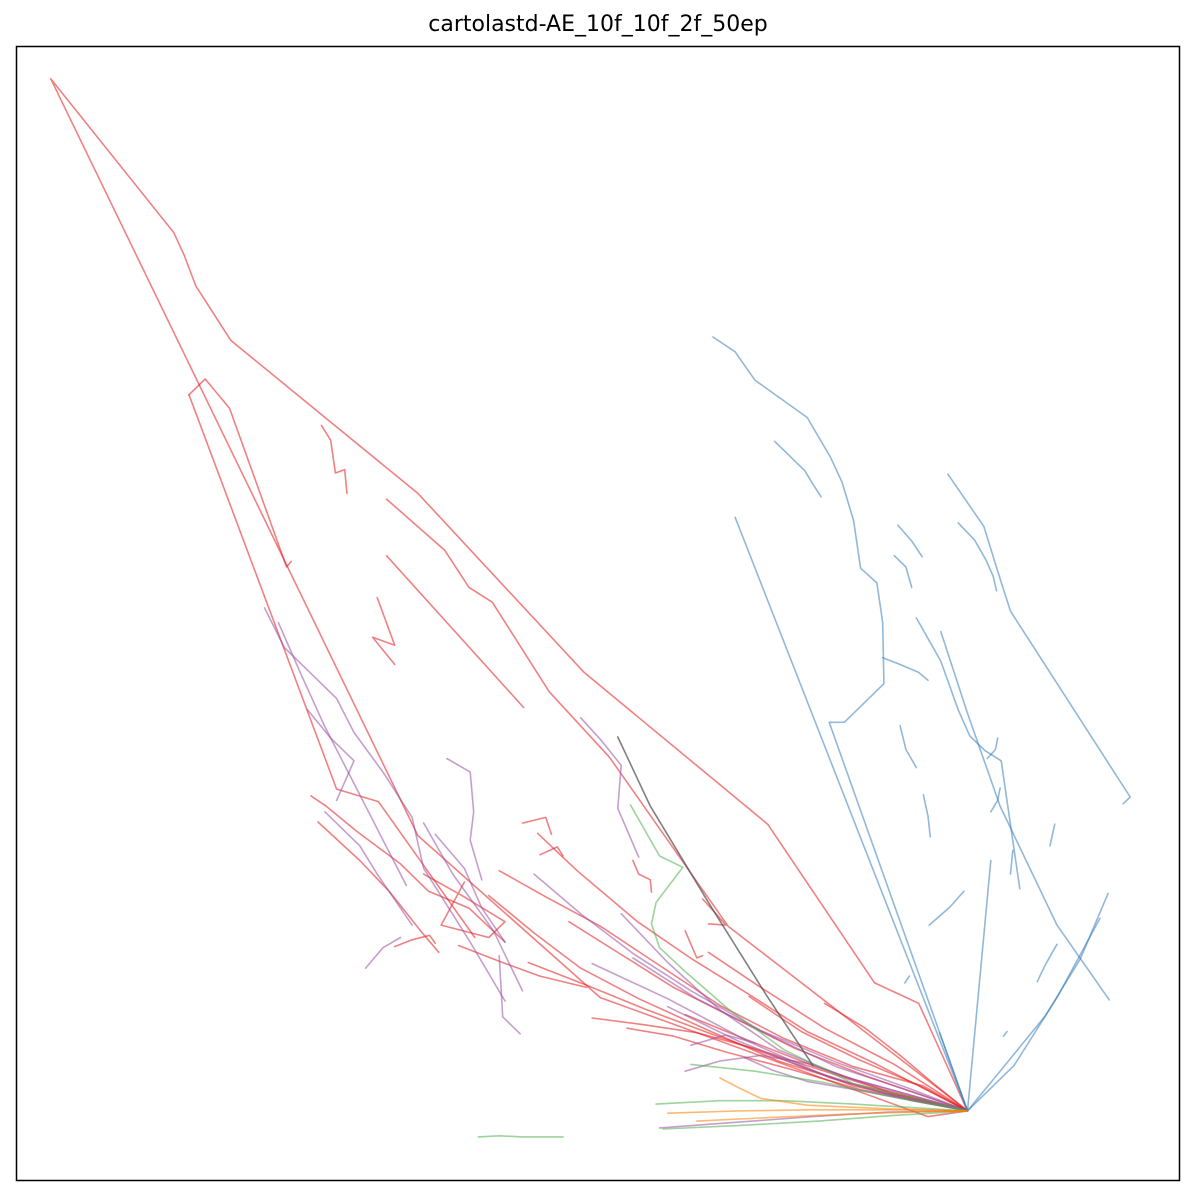 This screenshot has width=1196, height=1196. What do you see at coordinates (598, 24) in the screenshot?
I see `chart-title: cartolastd-AE_10f_10f_2f_50ep` at bounding box center [598, 24].